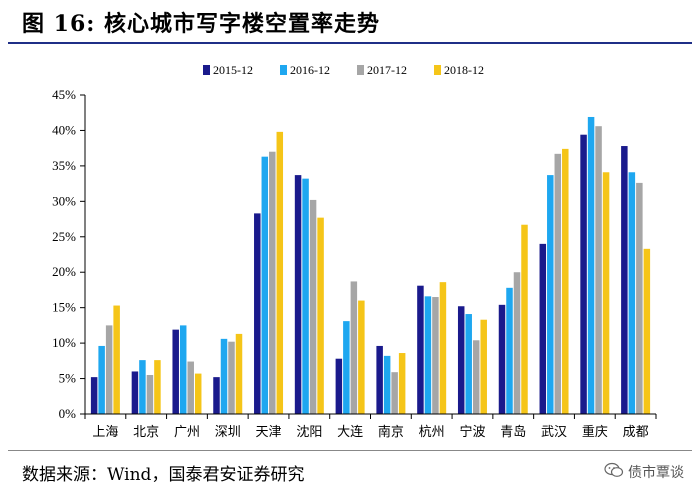 The width and height of the screenshot is (700, 497). Describe the element at coordinates (361, 357) in the screenshot. I see `bar-大连-2018-12` at that location.